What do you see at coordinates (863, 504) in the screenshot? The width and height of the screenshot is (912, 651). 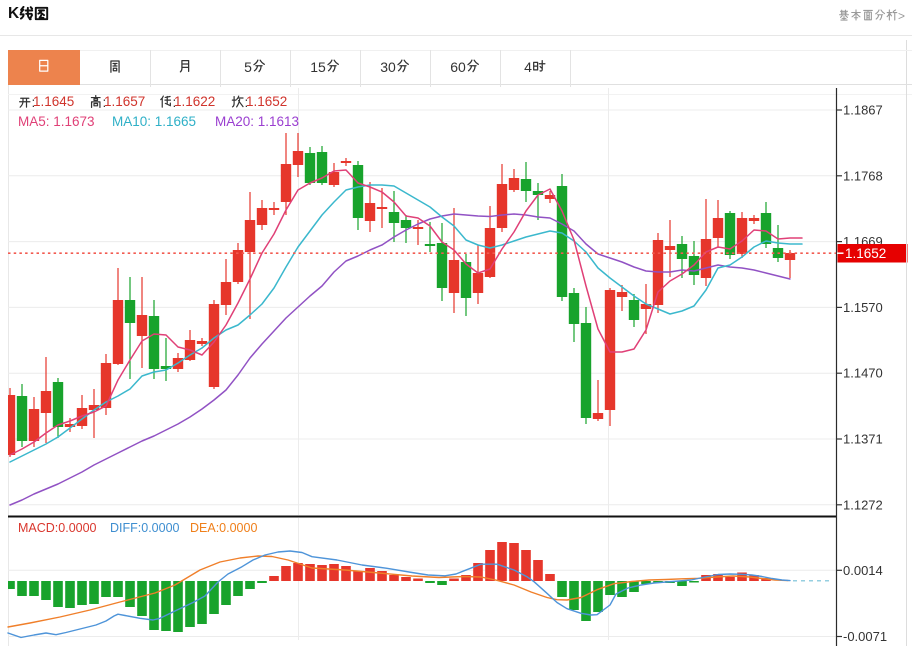 I see `svg-text: 1.1272` at bounding box center [863, 504].